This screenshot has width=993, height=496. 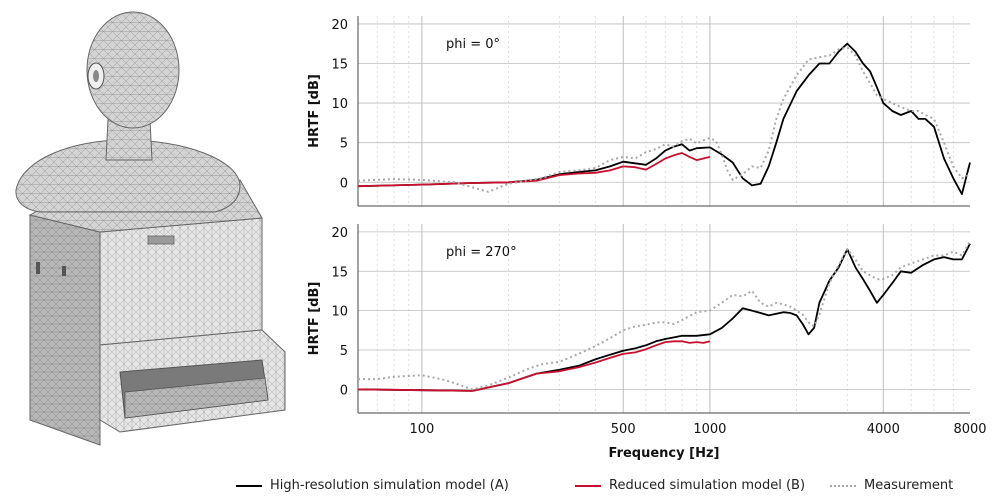 What do you see at coordinates (344, 183) in the screenshot?
I see `y-tick-label-0-0: 0` at bounding box center [344, 183].